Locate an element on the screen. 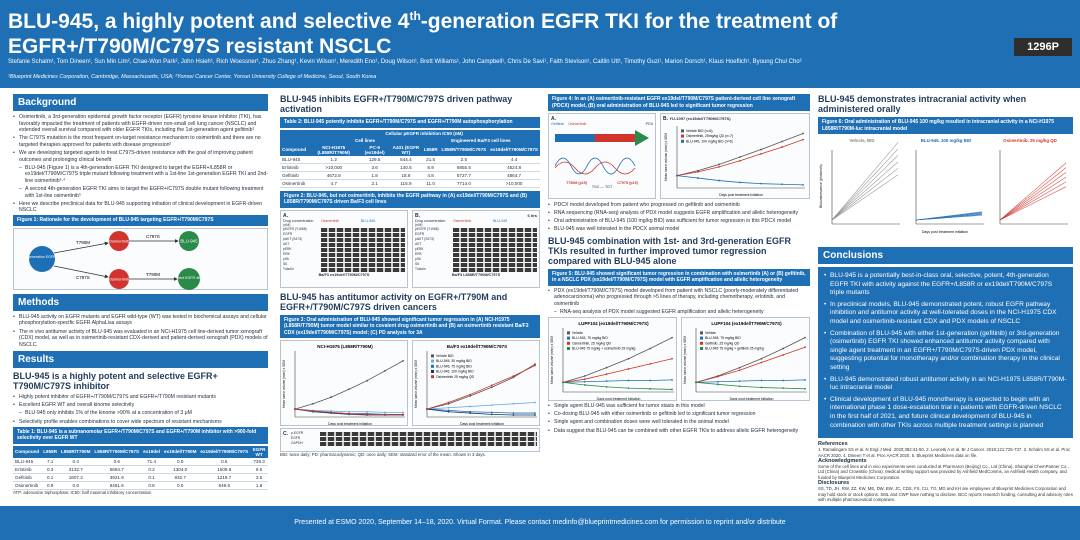 Image resolution: width=1080 pixels, height=540 pixels. band-label: GAPDH is located at coordinates (297, 443).